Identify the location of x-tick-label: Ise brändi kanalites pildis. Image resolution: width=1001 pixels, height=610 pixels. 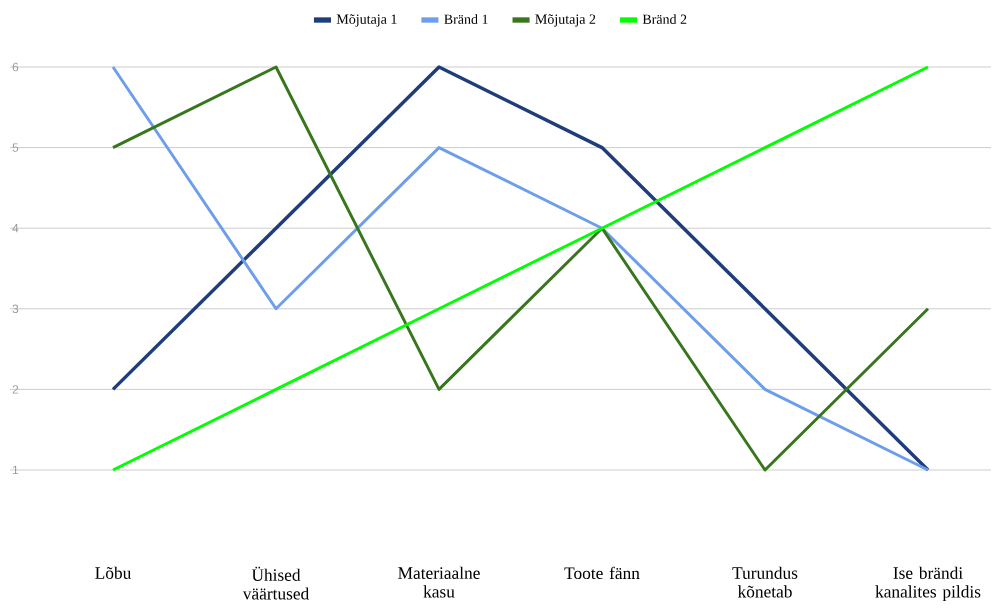
(928, 584).